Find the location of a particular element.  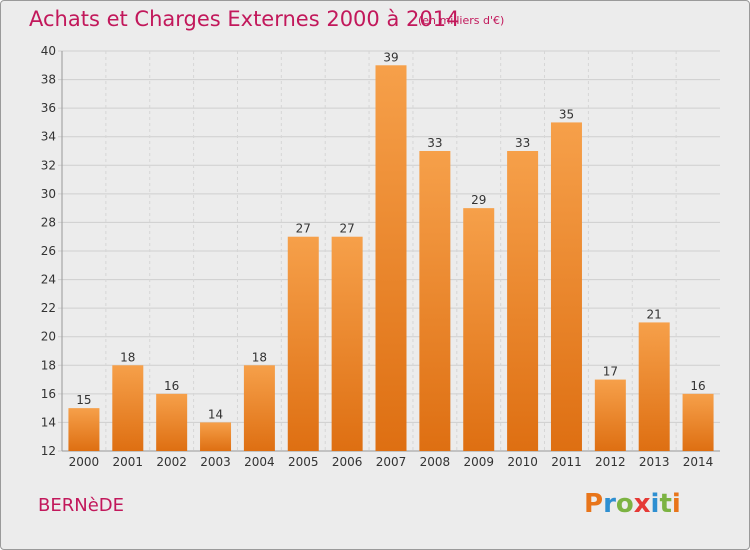

y-tick-label: 18 is located at coordinates (48, 365).